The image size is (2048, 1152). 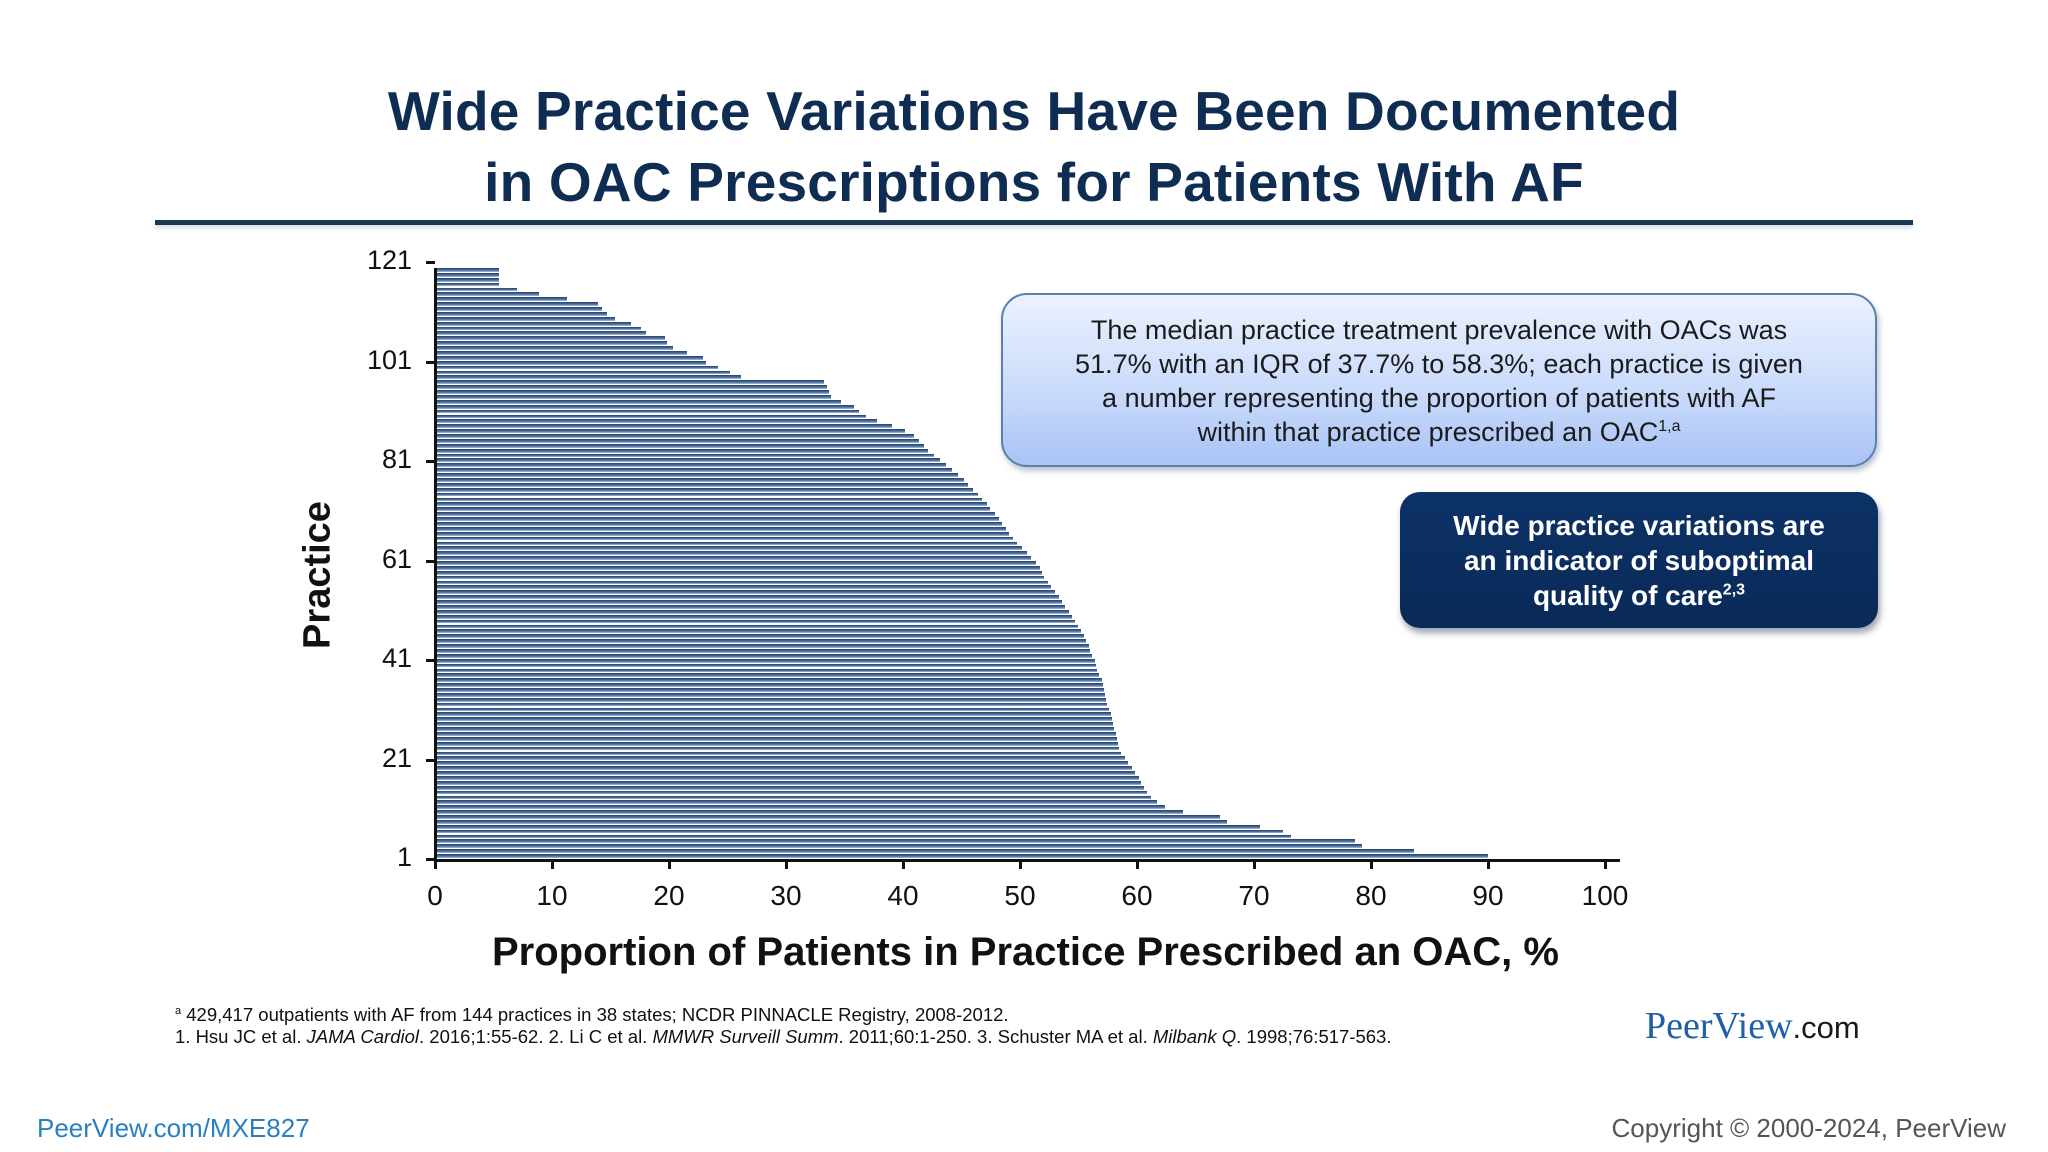 What do you see at coordinates (1428, 432) in the screenshot?
I see `info-line-4-text: within that practice prescribed an OAC` at bounding box center [1428, 432].